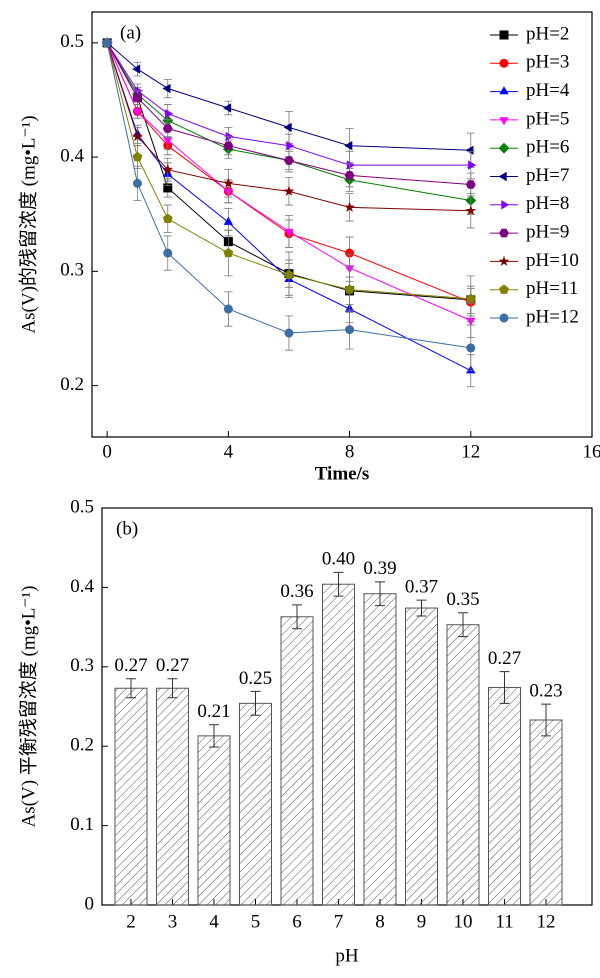  What do you see at coordinates (255, 678) in the screenshot?
I see `data-label: 0.25` at bounding box center [255, 678].